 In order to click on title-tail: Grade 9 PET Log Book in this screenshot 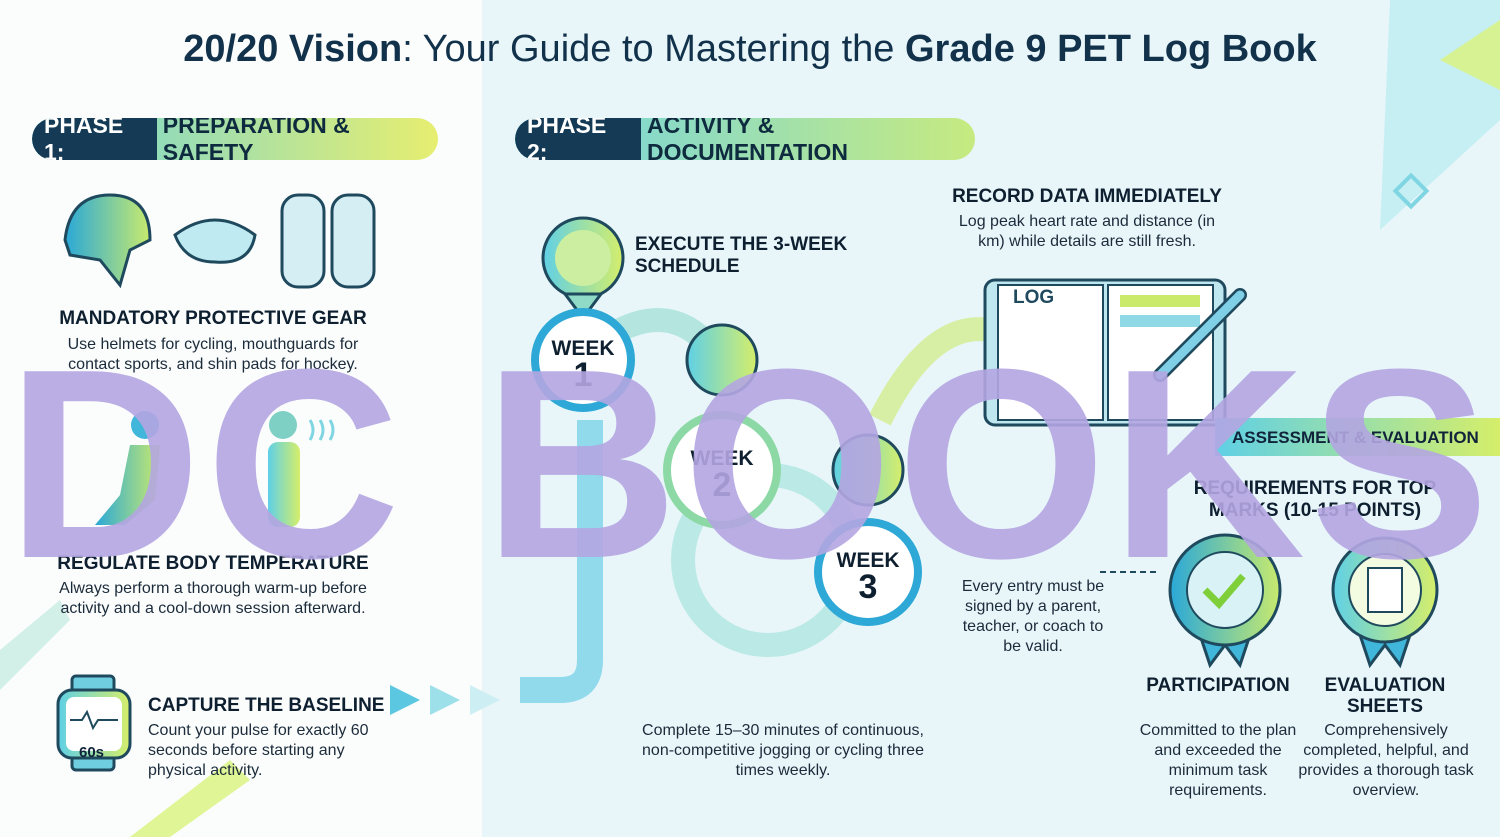, I will do `click(1111, 49)`.